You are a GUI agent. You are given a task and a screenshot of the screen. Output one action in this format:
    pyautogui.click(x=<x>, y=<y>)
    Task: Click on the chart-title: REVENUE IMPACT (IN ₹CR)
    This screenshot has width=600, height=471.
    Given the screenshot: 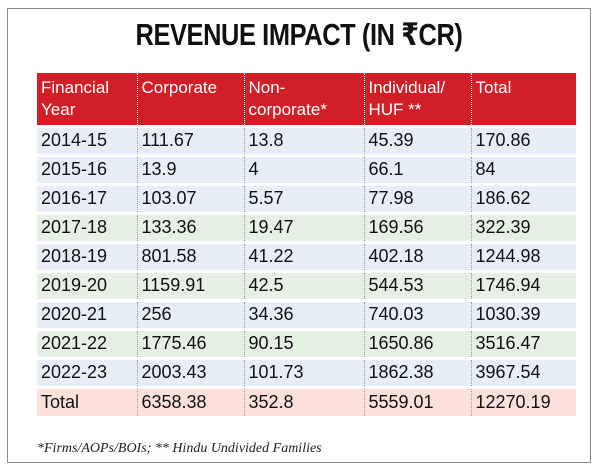 What is the action you would take?
    pyautogui.click(x=299, y=34)
    